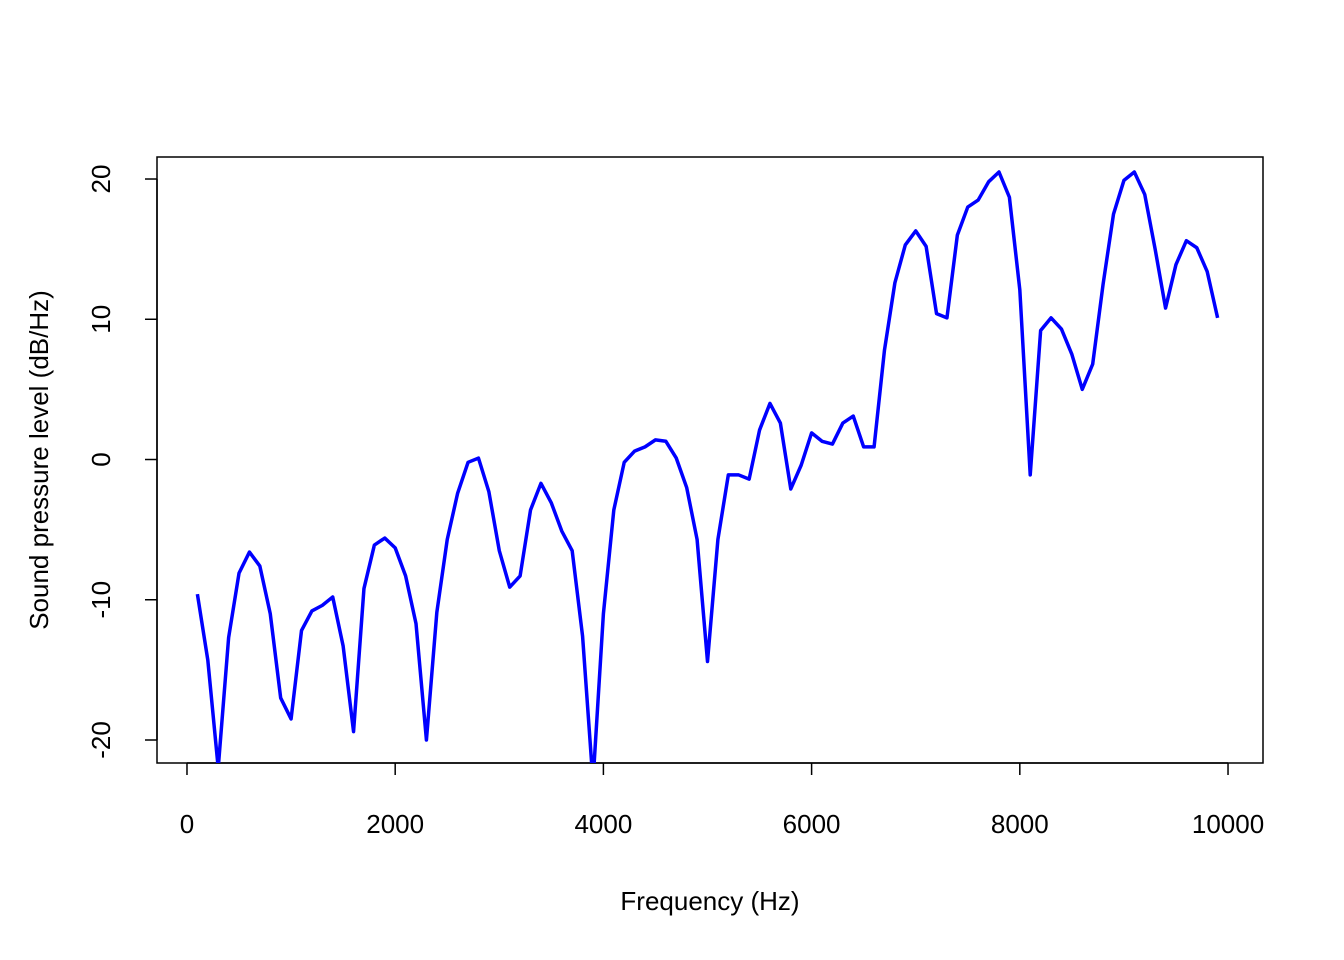  I want to click on y-tick-label: -20, so click(101, 740).